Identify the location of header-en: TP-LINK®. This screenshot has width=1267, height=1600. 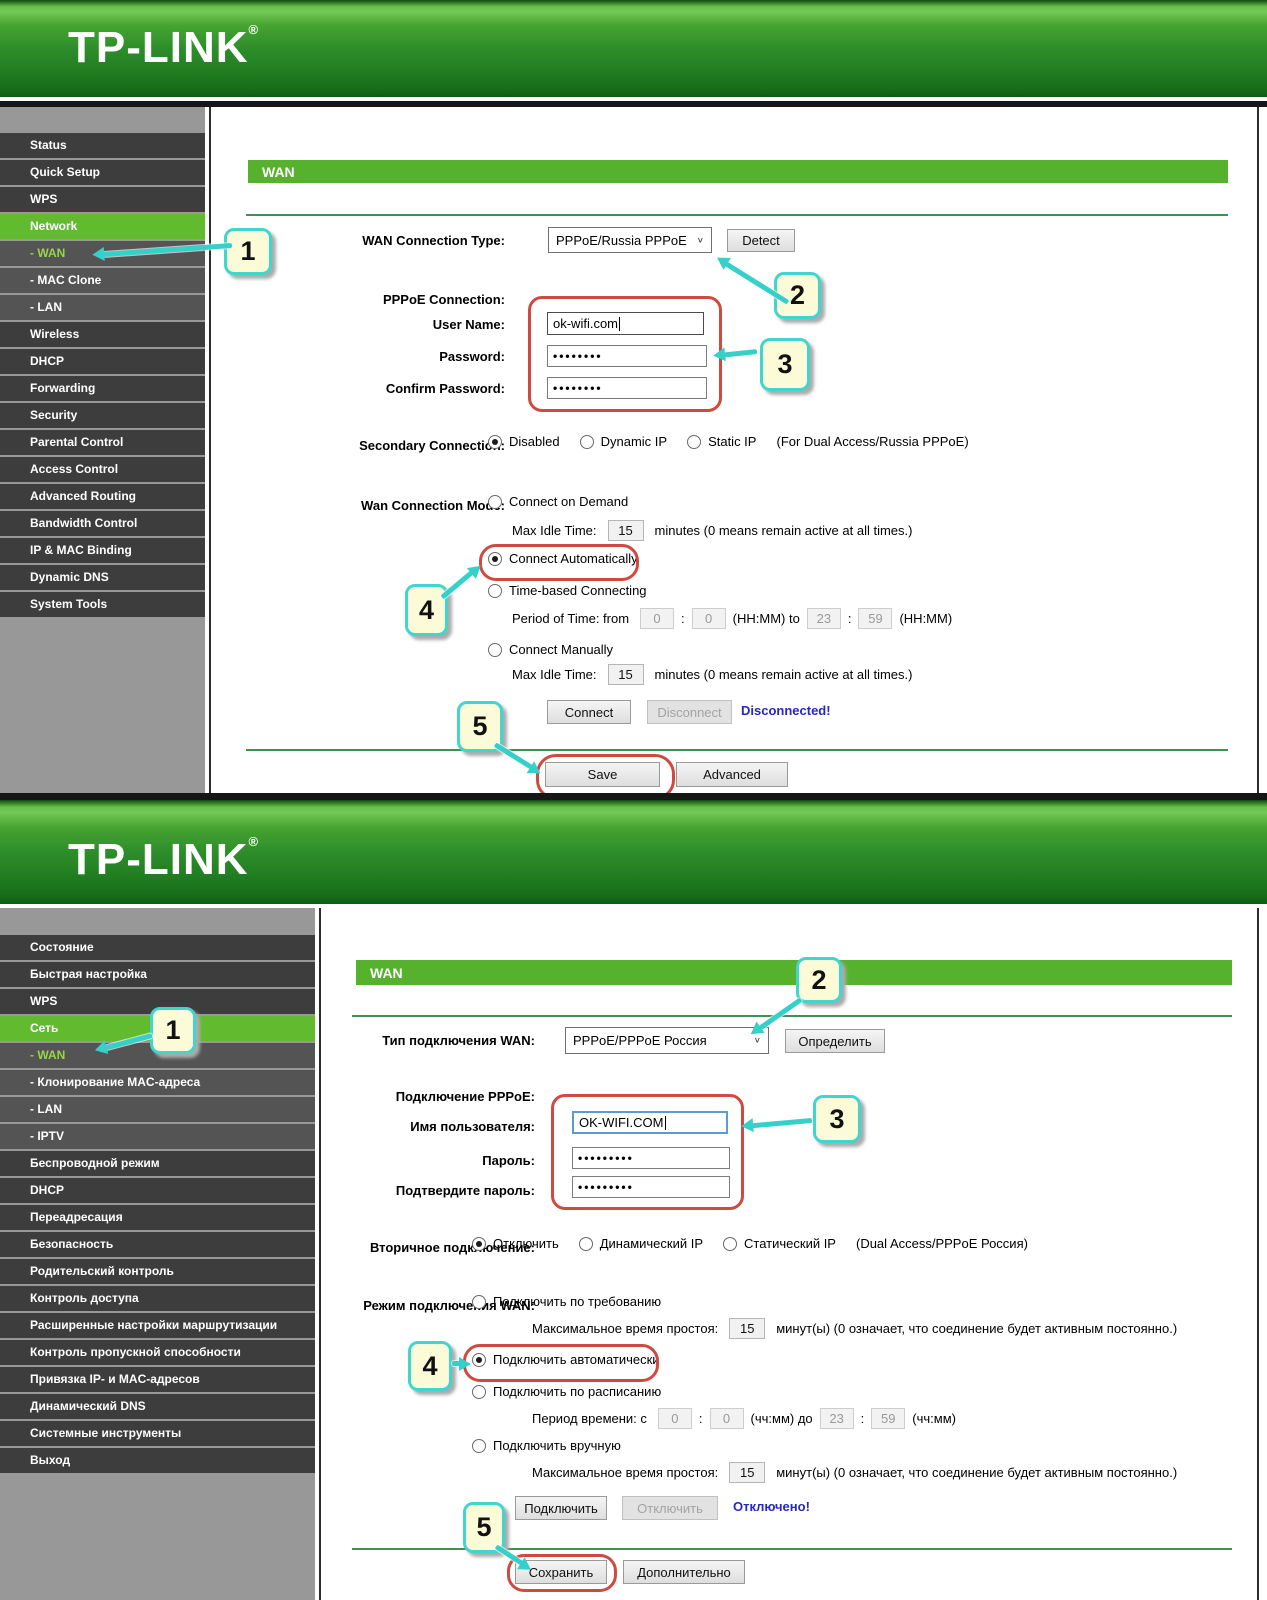
(633, 48).